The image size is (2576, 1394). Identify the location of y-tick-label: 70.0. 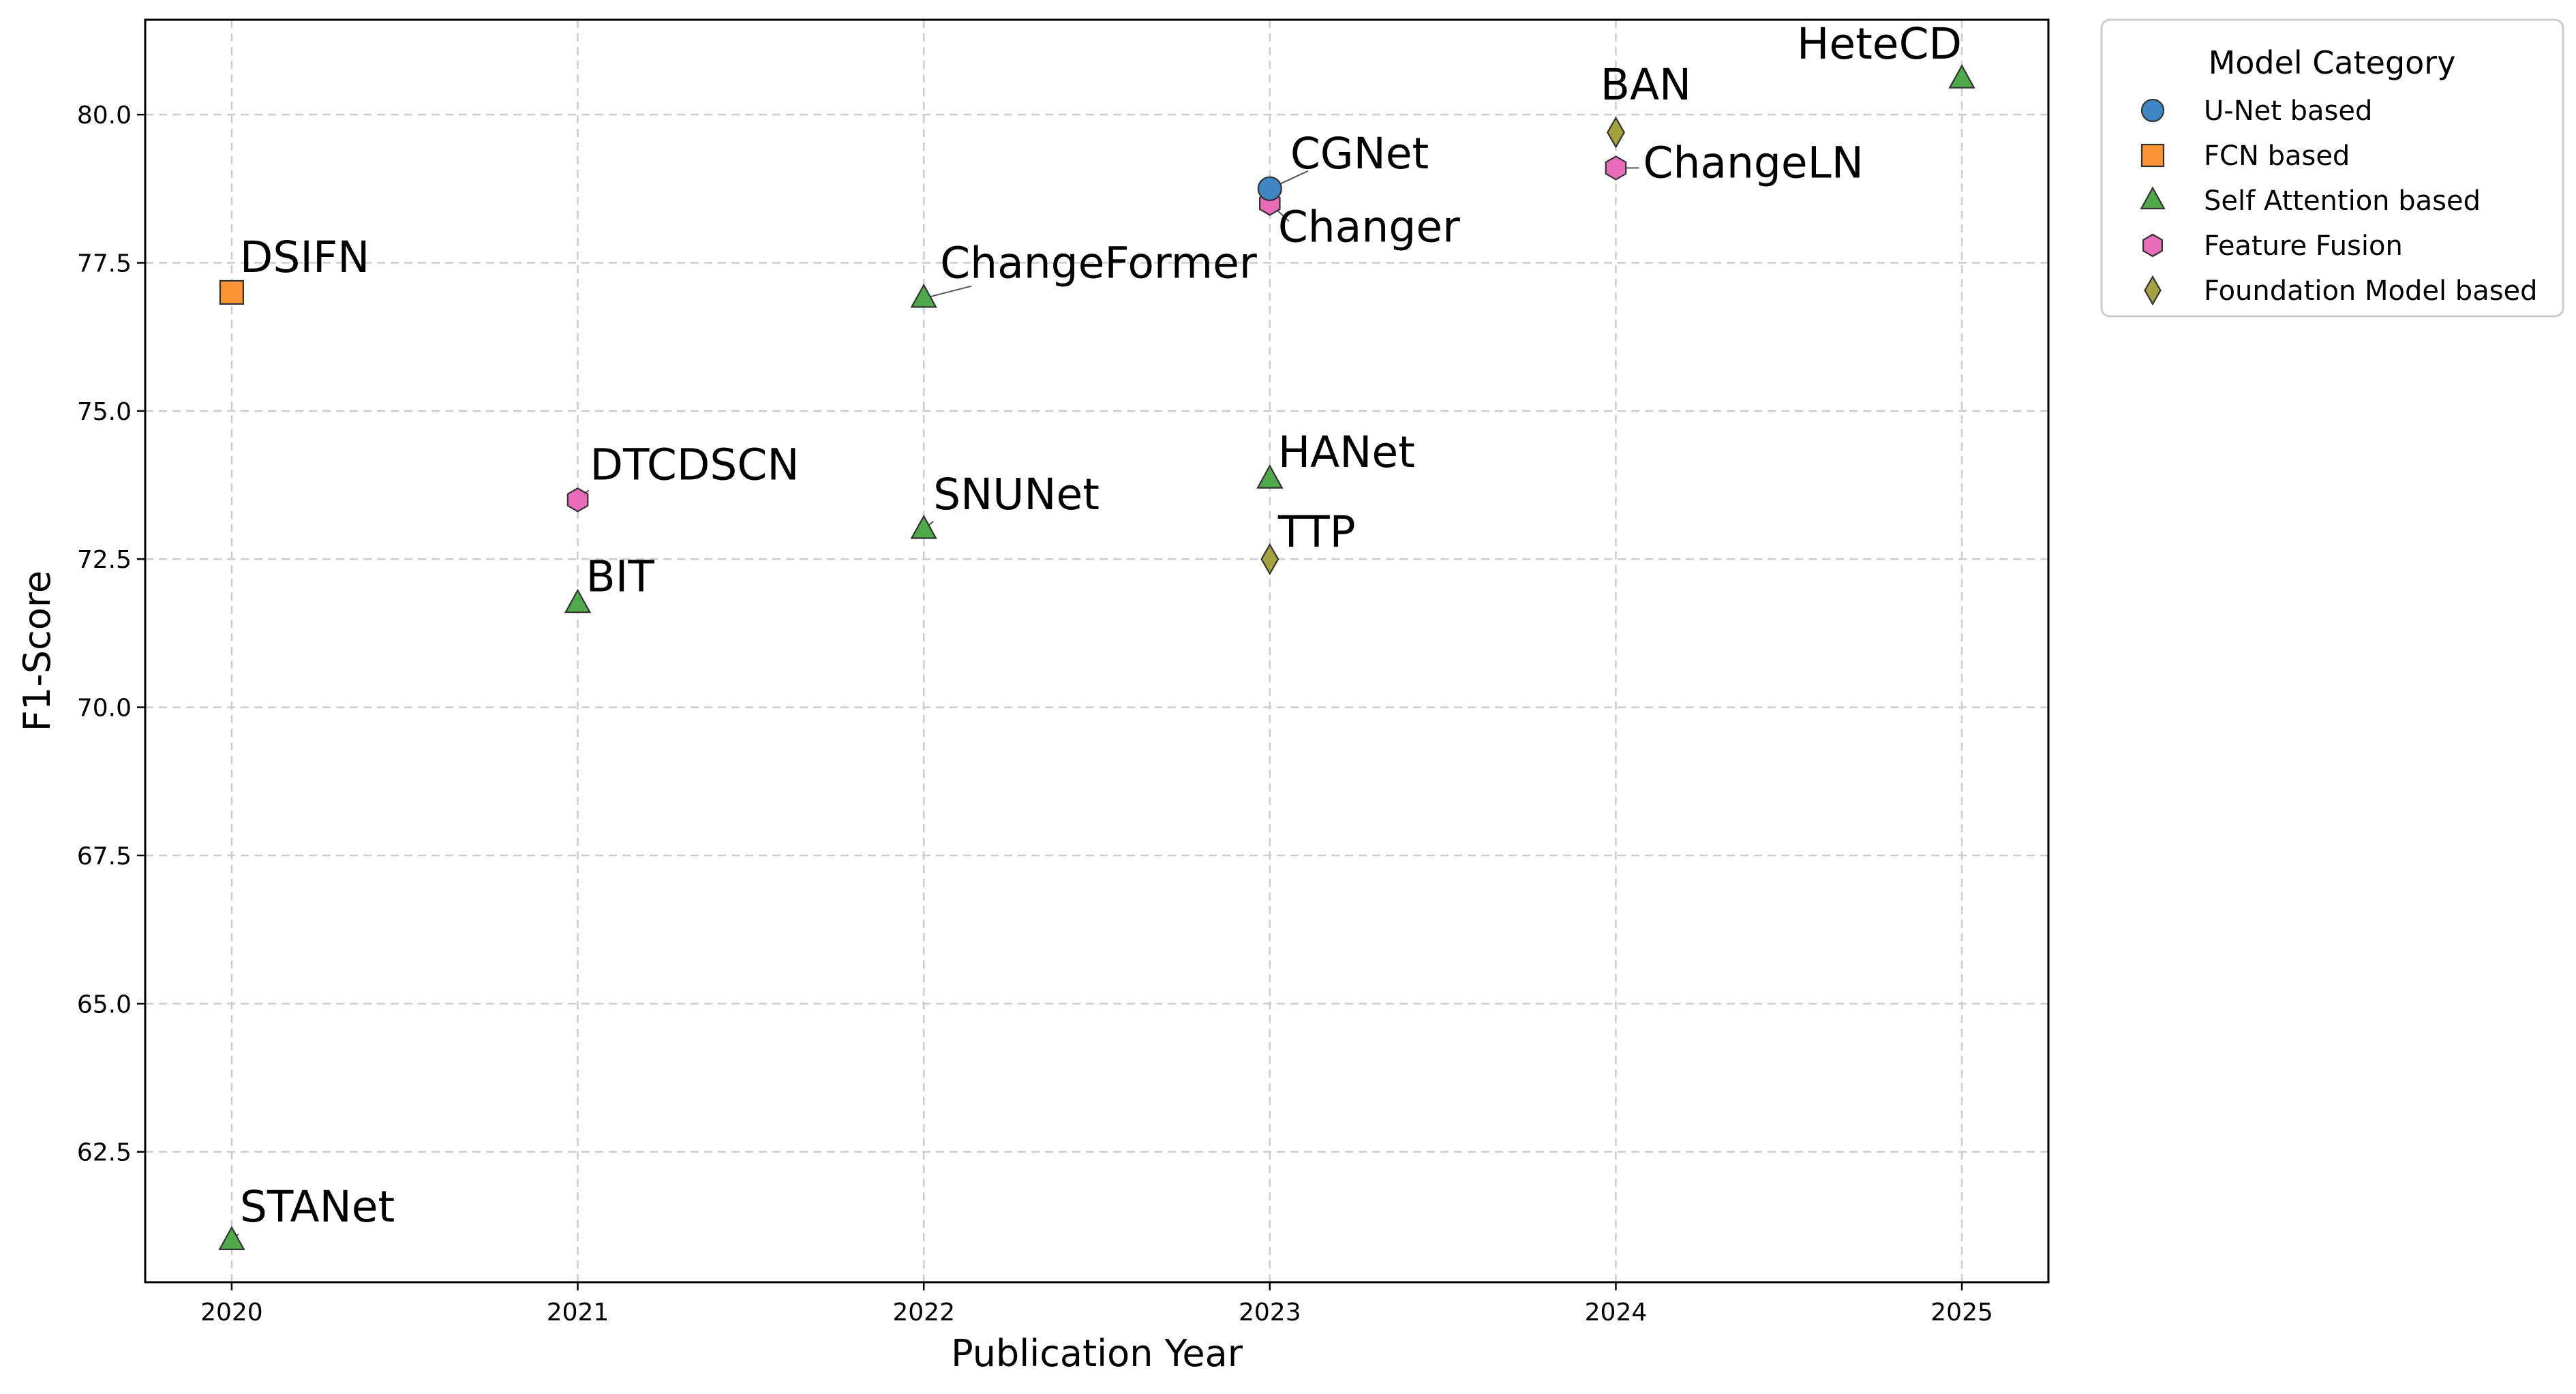
(104, 709).